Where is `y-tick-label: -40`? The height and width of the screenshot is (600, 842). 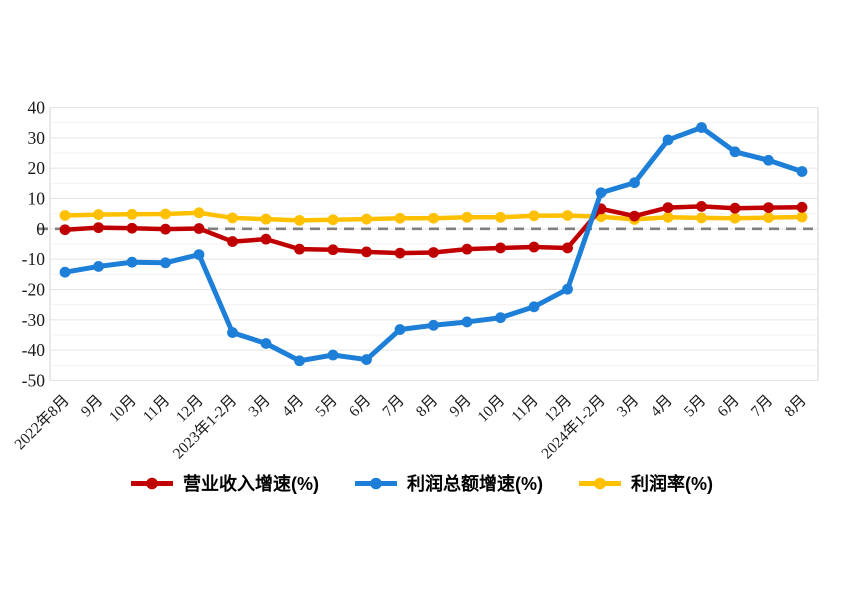 y-tick-label: -40 is located at coordinates (34, 350).